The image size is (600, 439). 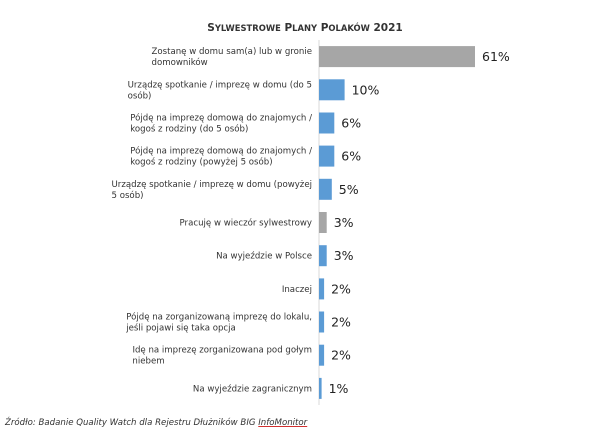 What do you see at coordinates (283, 423) in the screenshot?
I see `source-link-text: InfoMonitor` at bounding box center [283, 423].